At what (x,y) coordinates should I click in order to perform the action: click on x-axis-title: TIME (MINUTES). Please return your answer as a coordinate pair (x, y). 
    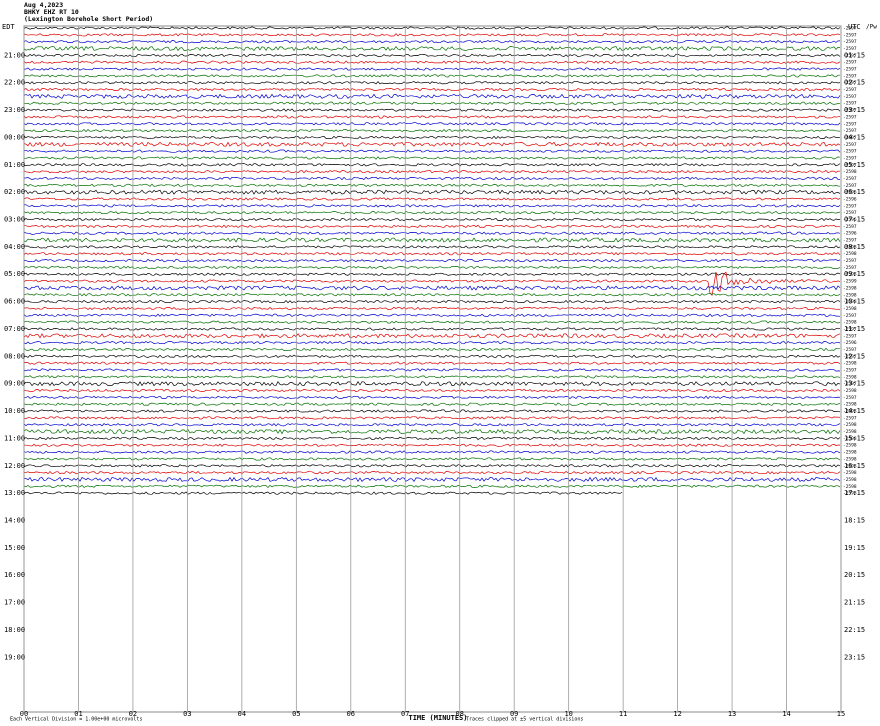
    Looking at the image, I should click on (437, 718).